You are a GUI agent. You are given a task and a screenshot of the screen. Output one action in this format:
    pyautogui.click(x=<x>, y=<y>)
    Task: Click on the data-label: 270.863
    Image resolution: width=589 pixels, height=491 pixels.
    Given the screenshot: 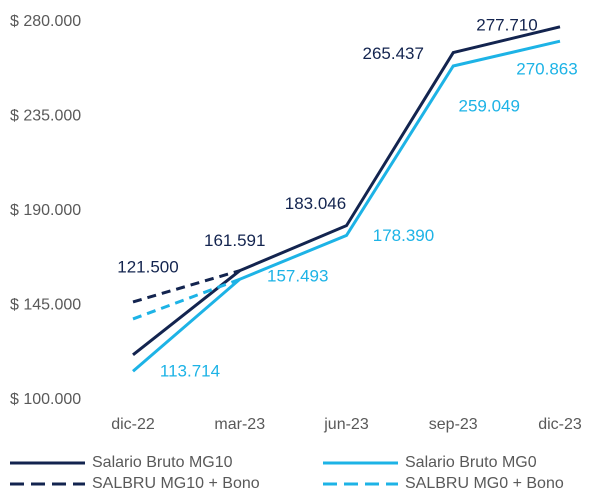 What is the action you would take?
    pyautogui.click(x=546, y=69)
    